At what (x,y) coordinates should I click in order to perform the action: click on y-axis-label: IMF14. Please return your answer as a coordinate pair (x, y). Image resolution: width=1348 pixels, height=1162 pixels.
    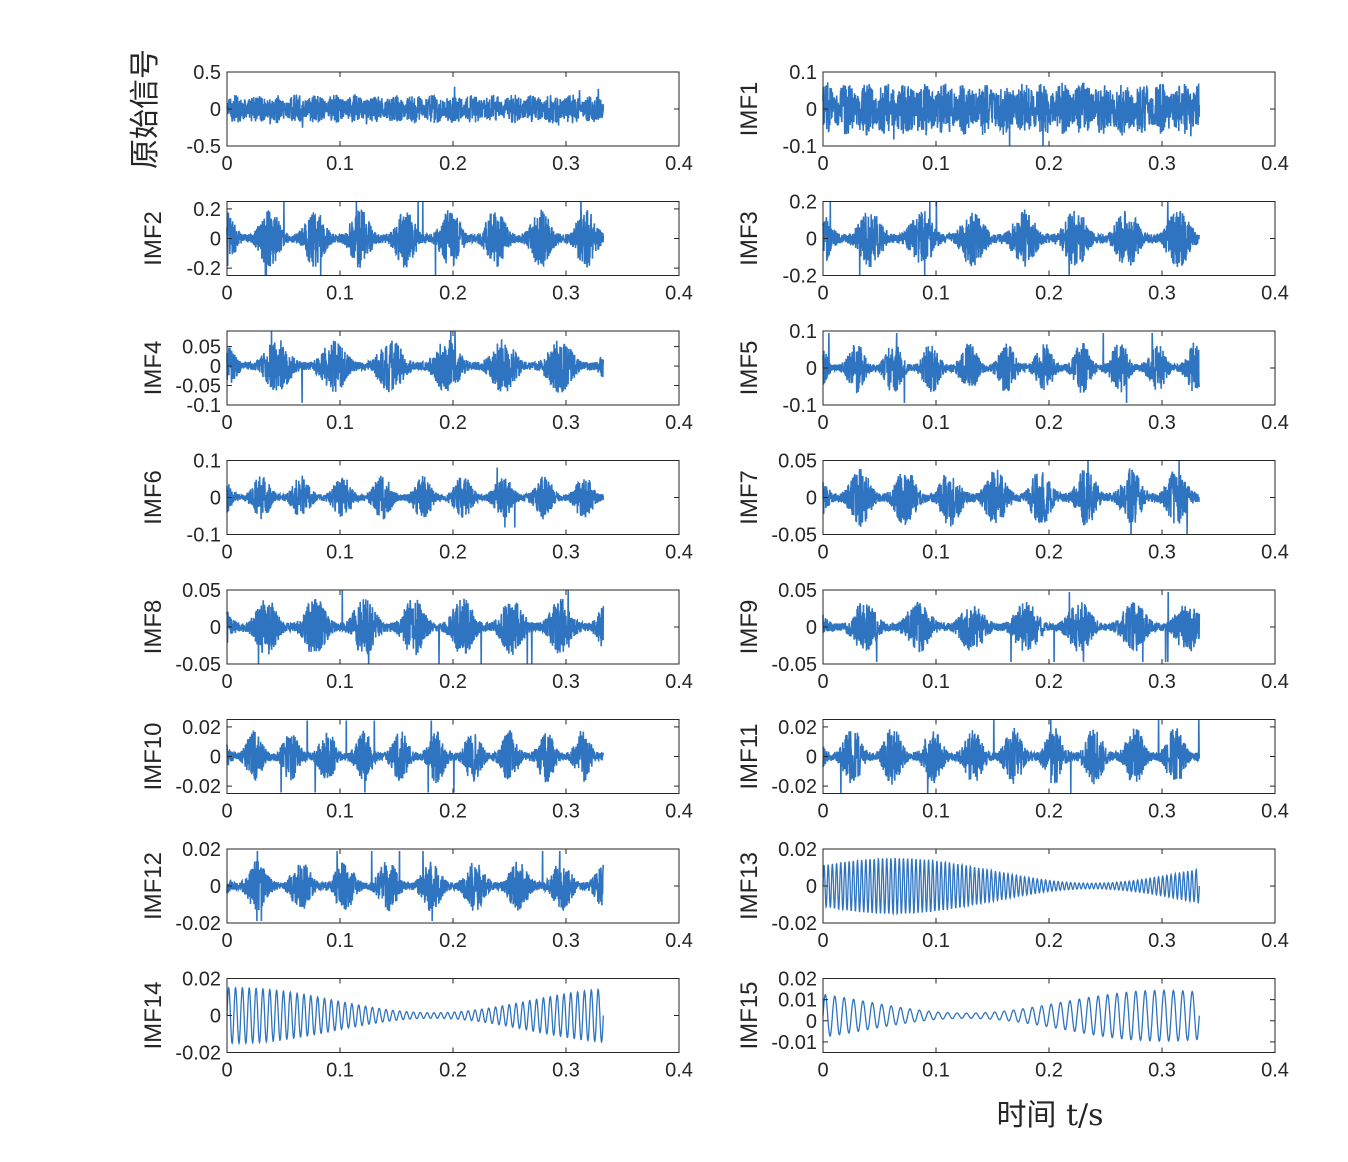
    Looking at the image, I should click on (153, 1015).